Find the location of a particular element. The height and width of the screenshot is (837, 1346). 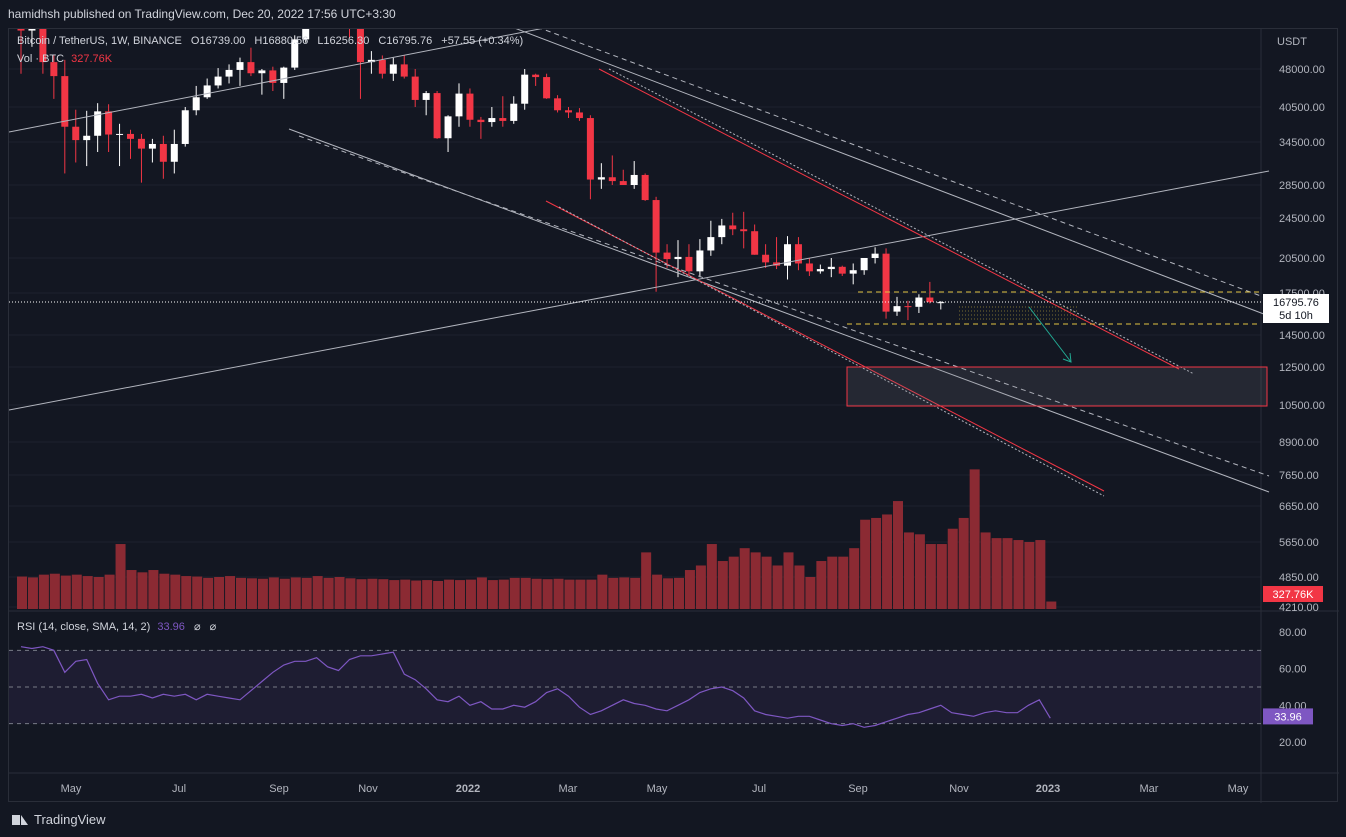

time-axis-label: Mar is located at coordinates (1149, 789).